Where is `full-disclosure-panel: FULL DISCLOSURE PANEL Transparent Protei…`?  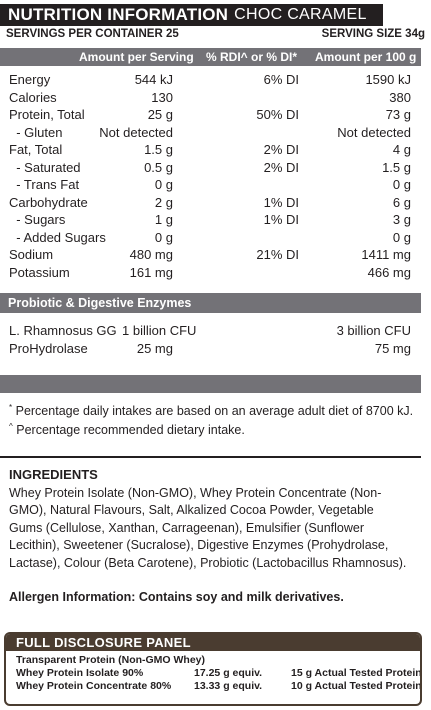 full-disclosure-panel: FULL DISCLOSURE PANEL Transparent Protei… is located at coordinates (213, 669).